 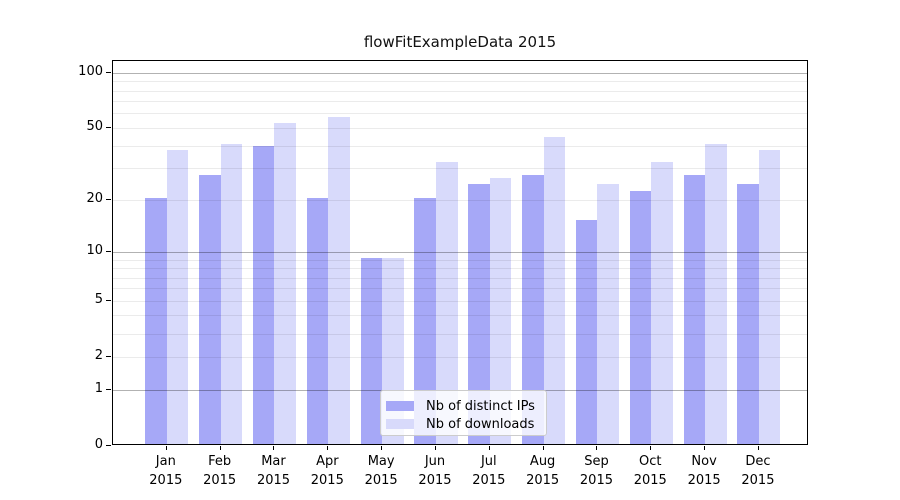 I want to click on y-tick-label-0: 0, so click(x=98, y=444).